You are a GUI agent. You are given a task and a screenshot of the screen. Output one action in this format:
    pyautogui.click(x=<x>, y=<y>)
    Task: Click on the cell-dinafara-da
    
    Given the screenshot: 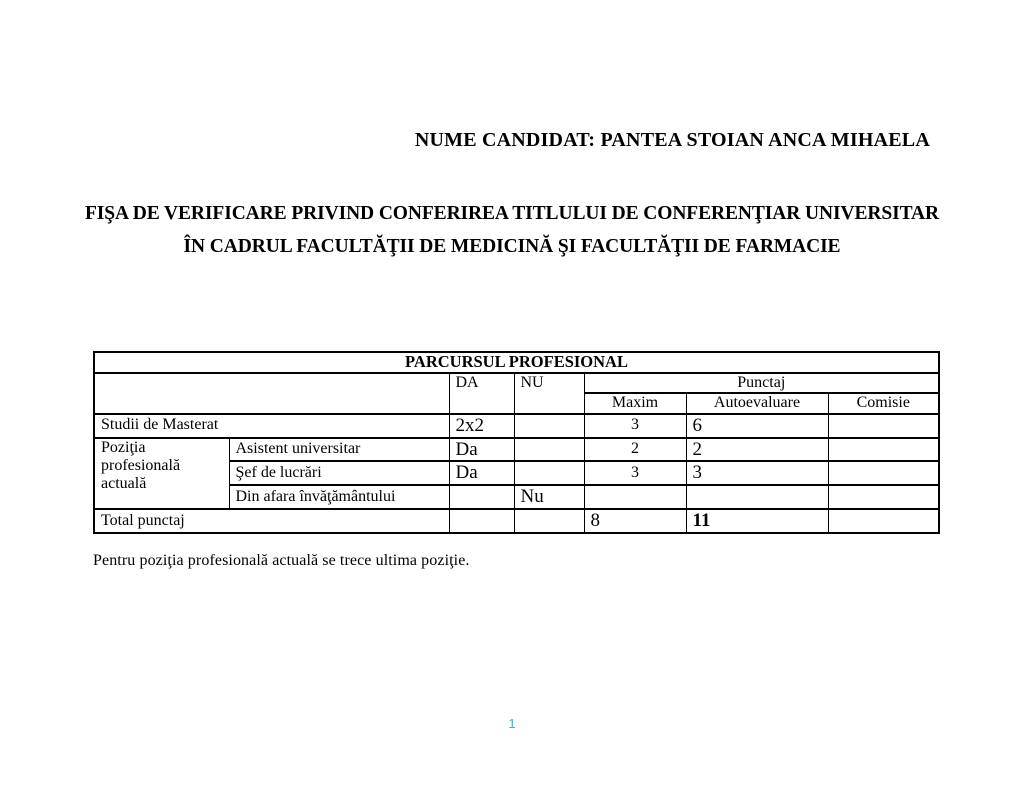 What is the action you would take?
    pyautogui.click(x=481, y=497)
    